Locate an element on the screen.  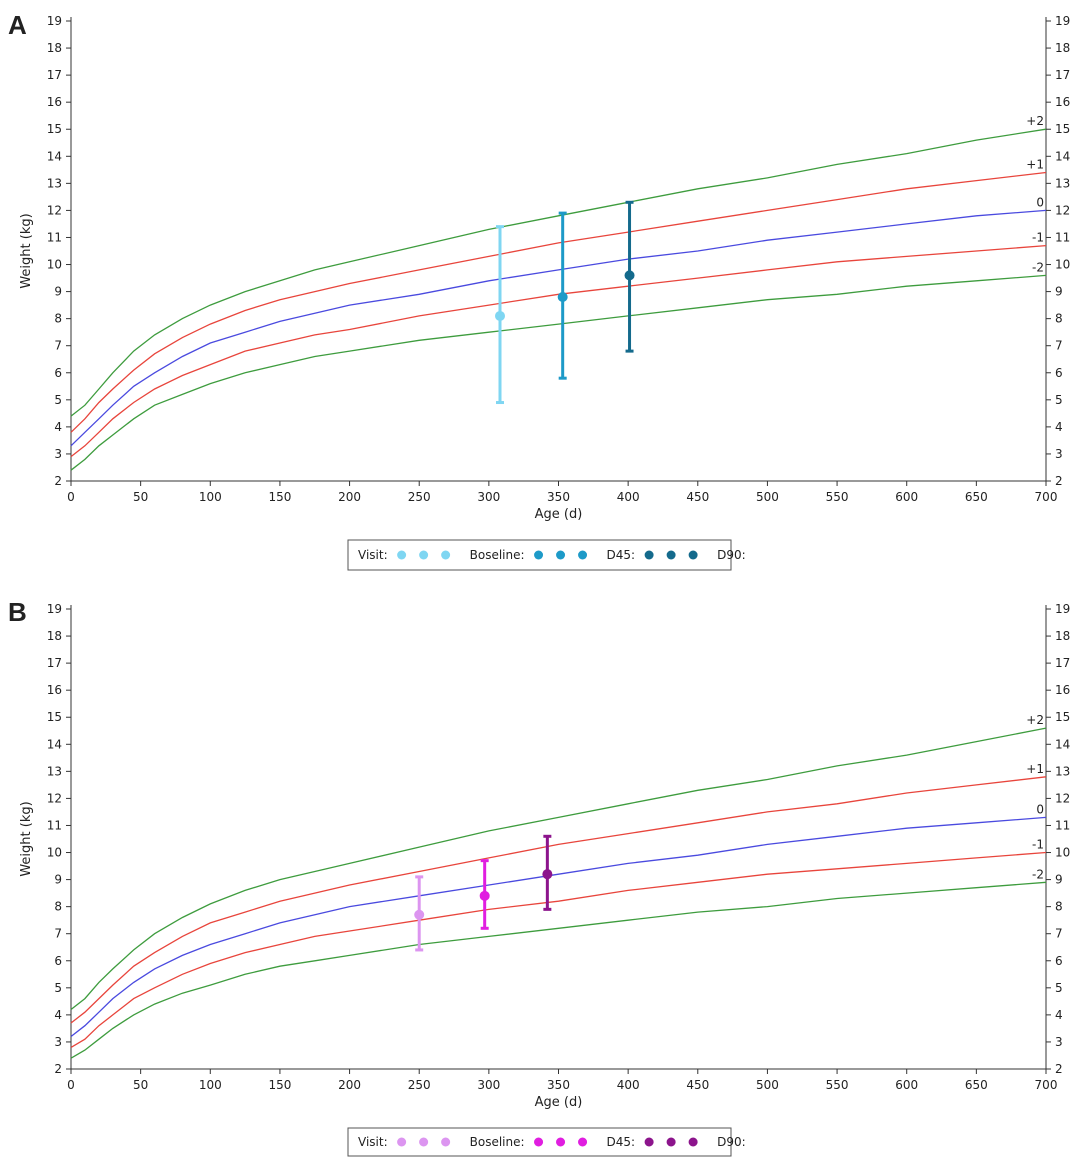
y-tick-label-left: 11 is located at coordinates (54, 237).